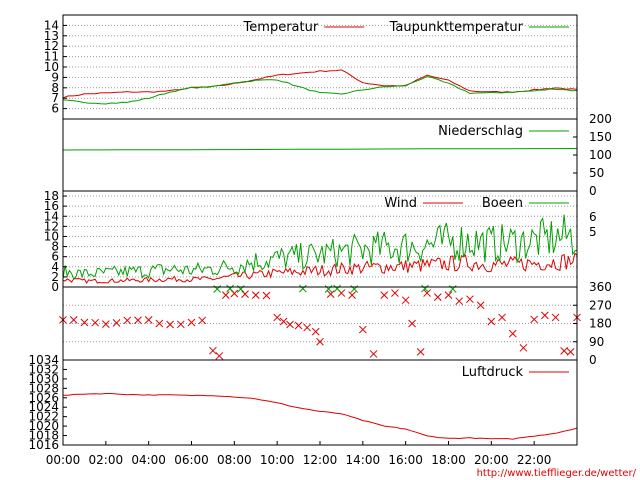  Describe the element at coordinates (593, 191) in the screenshot. I see `y-tick-label-rain: 0` at that location.